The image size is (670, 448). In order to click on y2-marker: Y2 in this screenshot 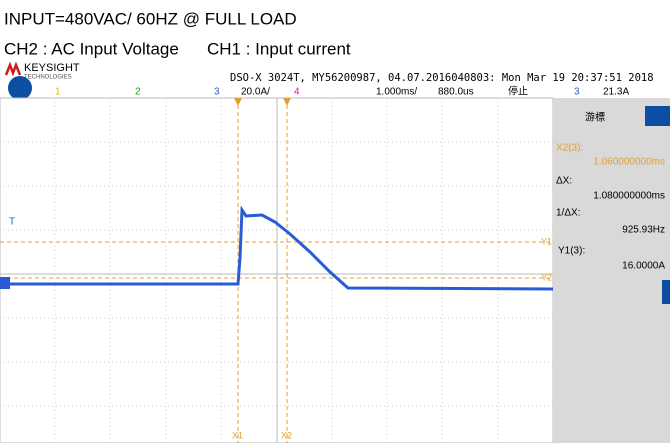, I will do `click(546, 277)`.